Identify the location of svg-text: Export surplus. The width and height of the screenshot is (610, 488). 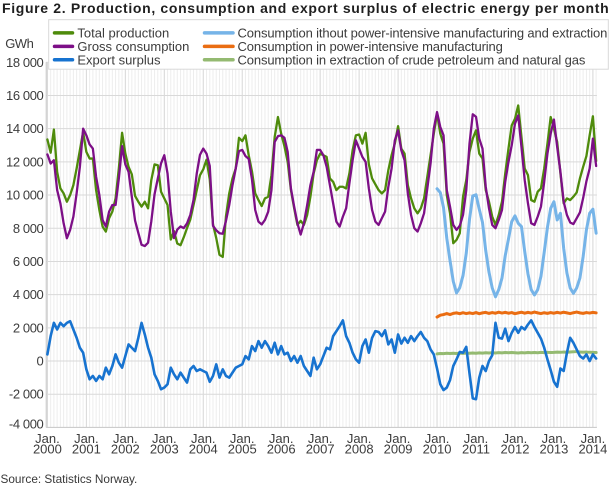
(119, 59).